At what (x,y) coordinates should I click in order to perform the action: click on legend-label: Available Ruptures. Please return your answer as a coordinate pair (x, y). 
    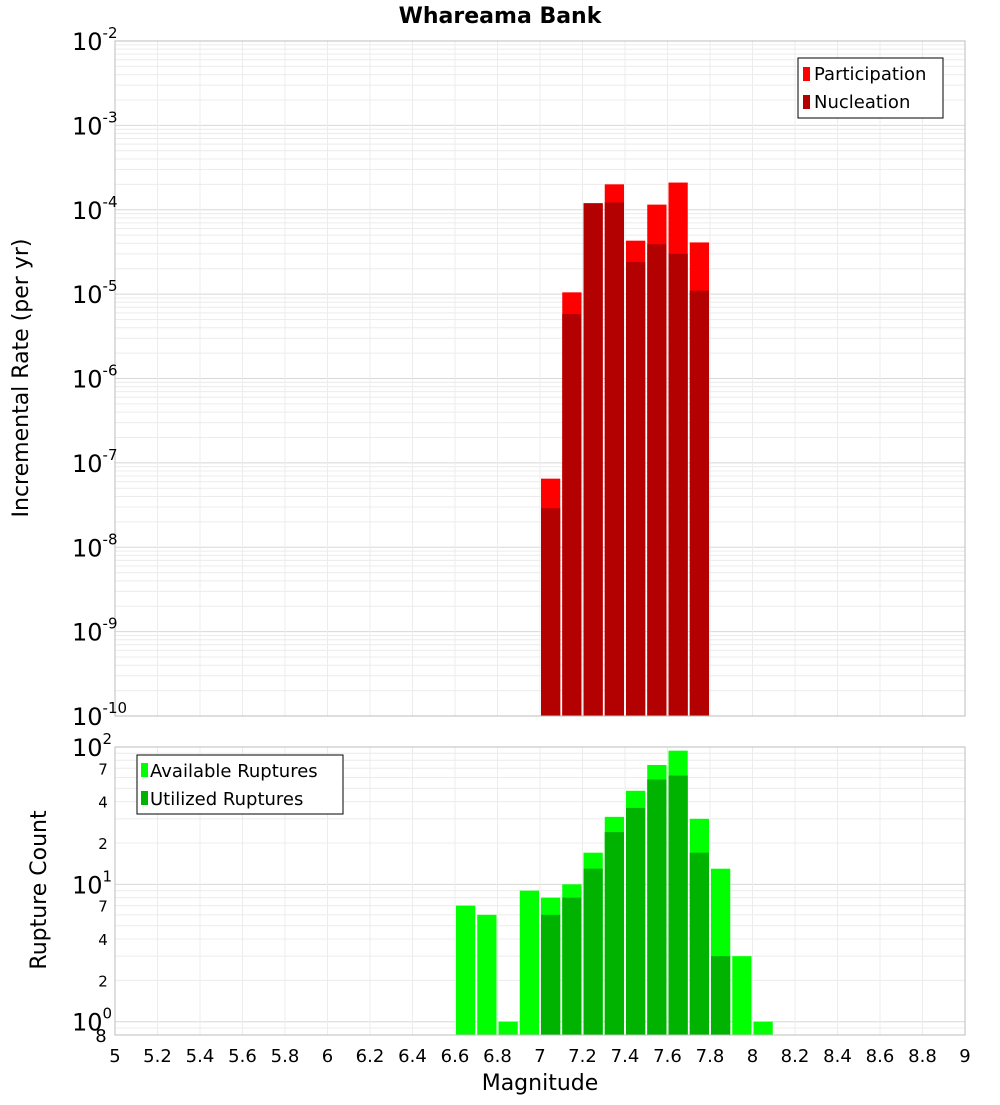
    Looking at the image, I should click on (234, 771).